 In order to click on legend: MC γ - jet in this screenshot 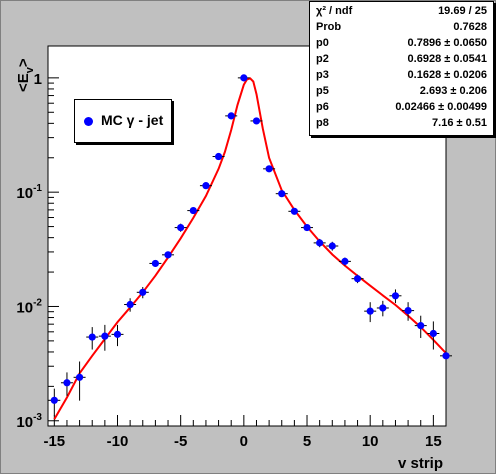, I will do `click(123, 121)`.